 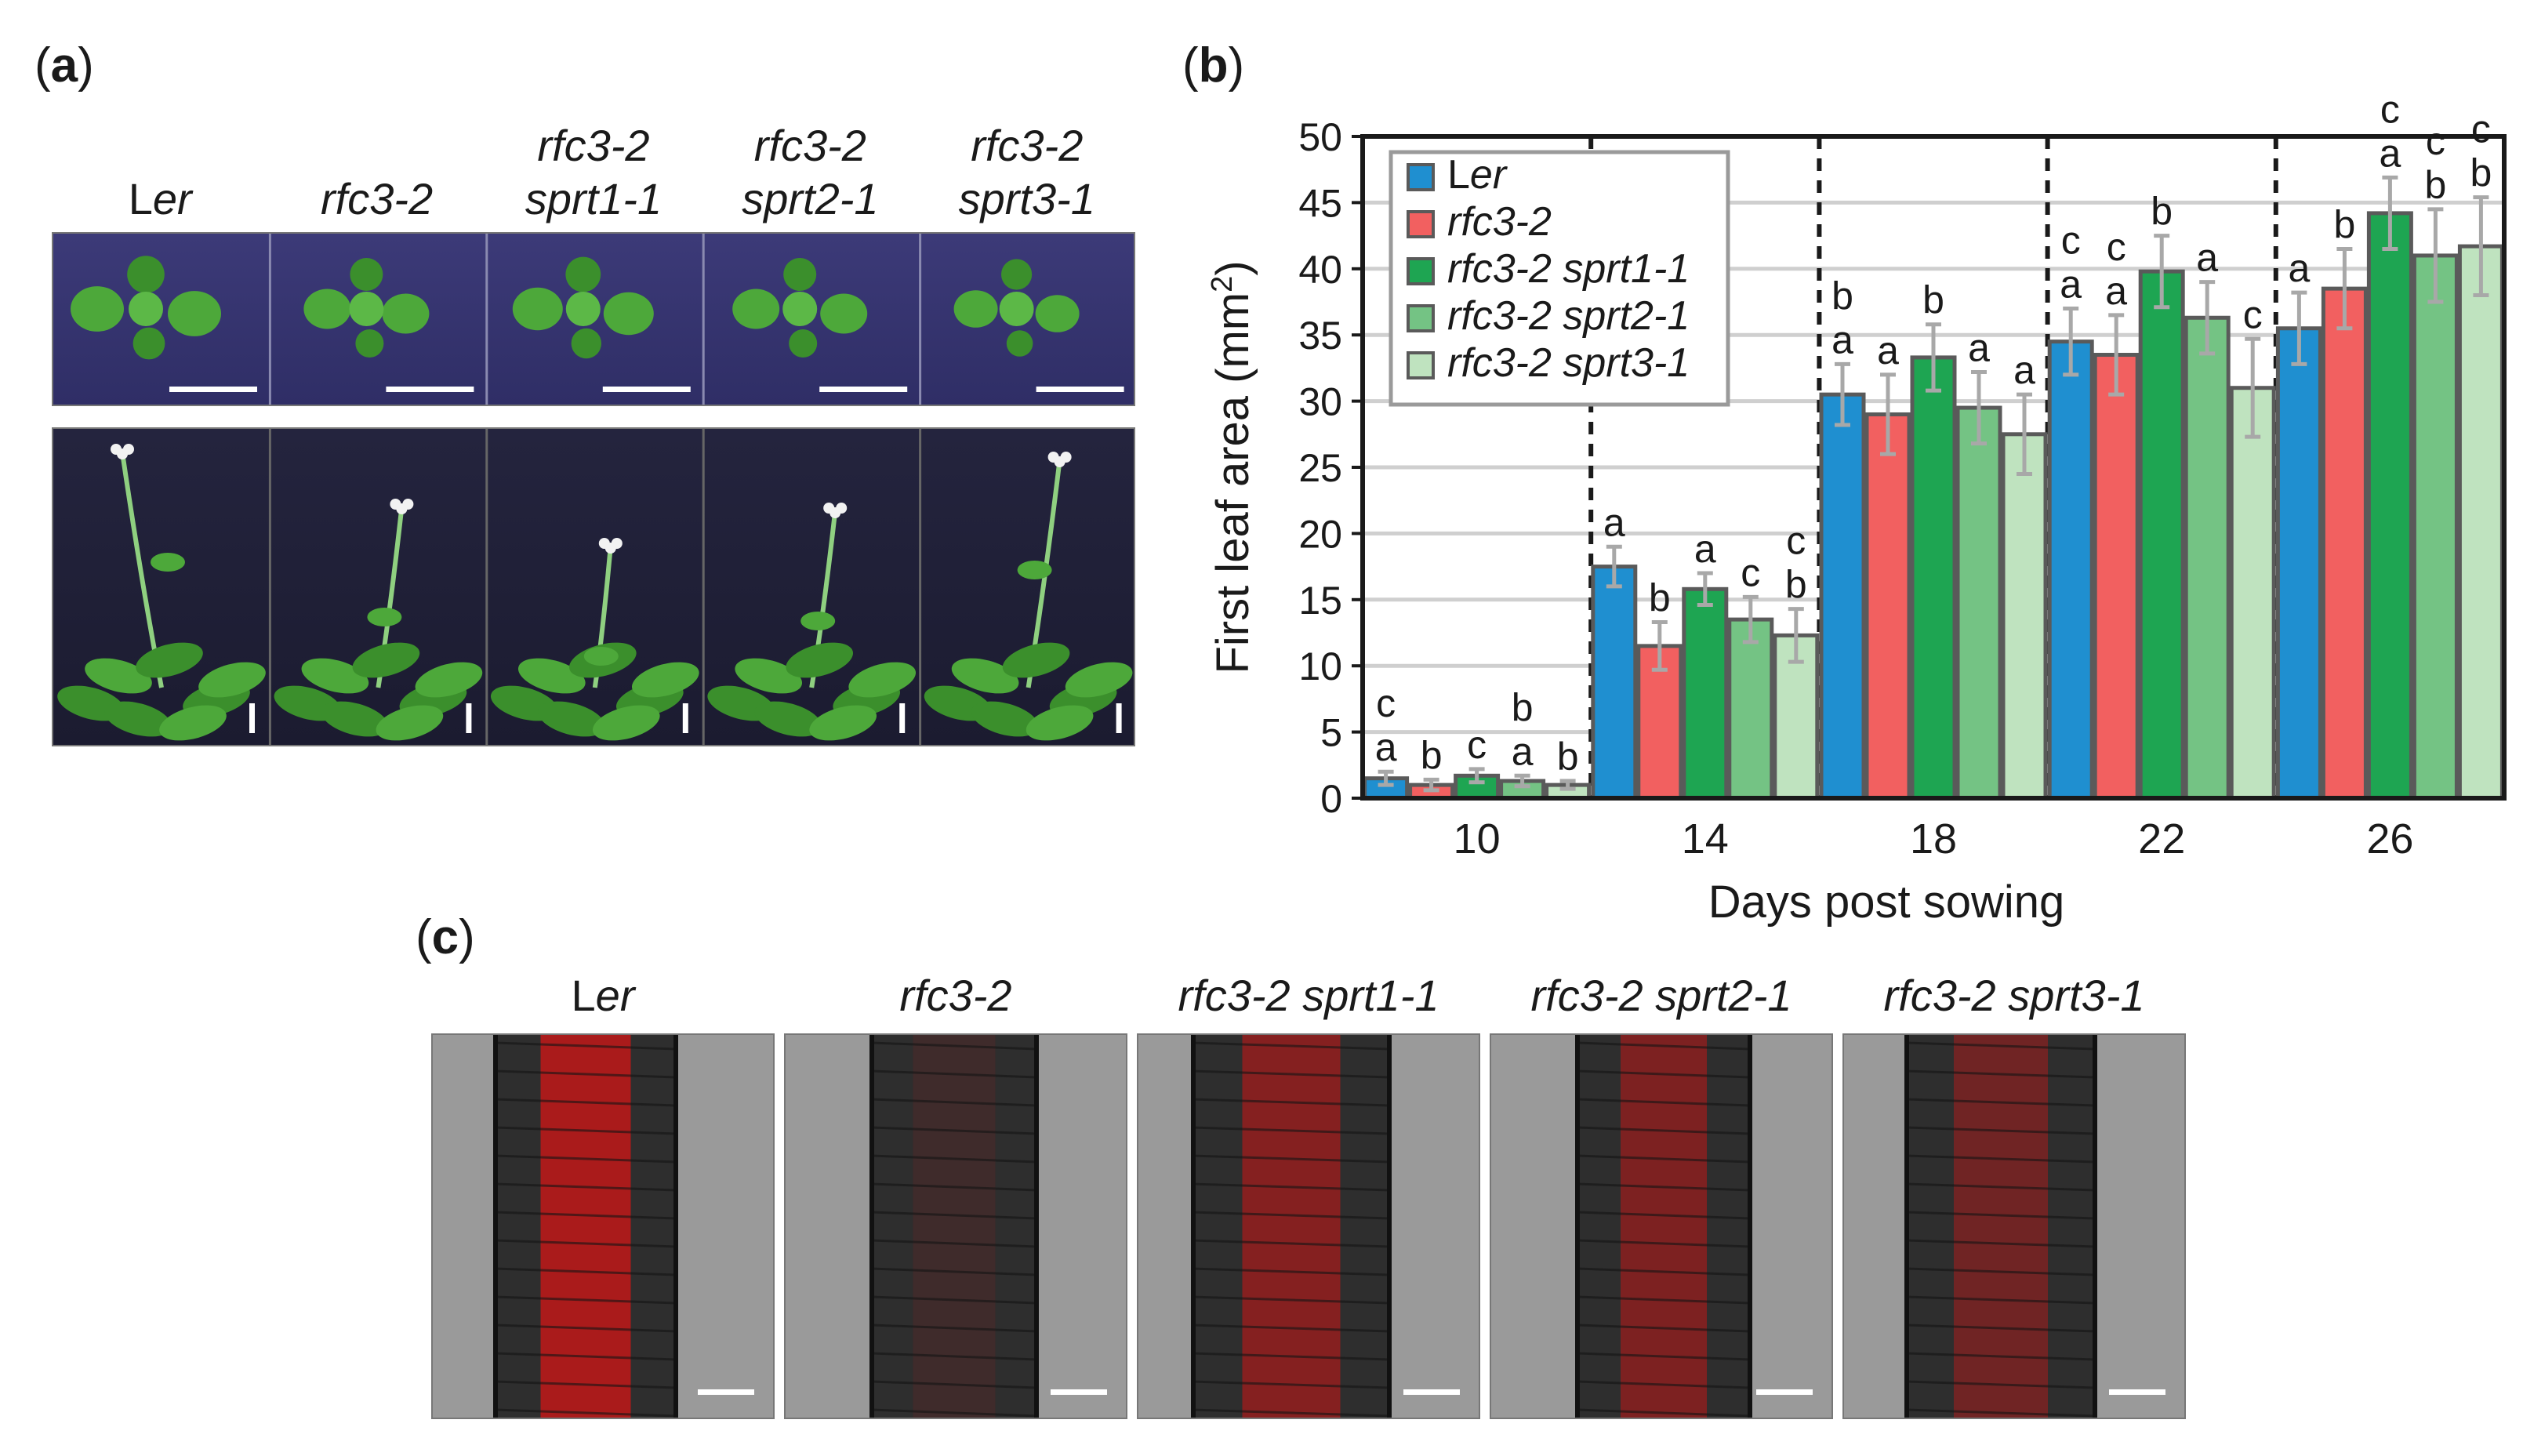 What do you see at coordinates (2389, 838) in the screenshot?
I see `x-tick-label: 26` at bounding box center [2389, 838].